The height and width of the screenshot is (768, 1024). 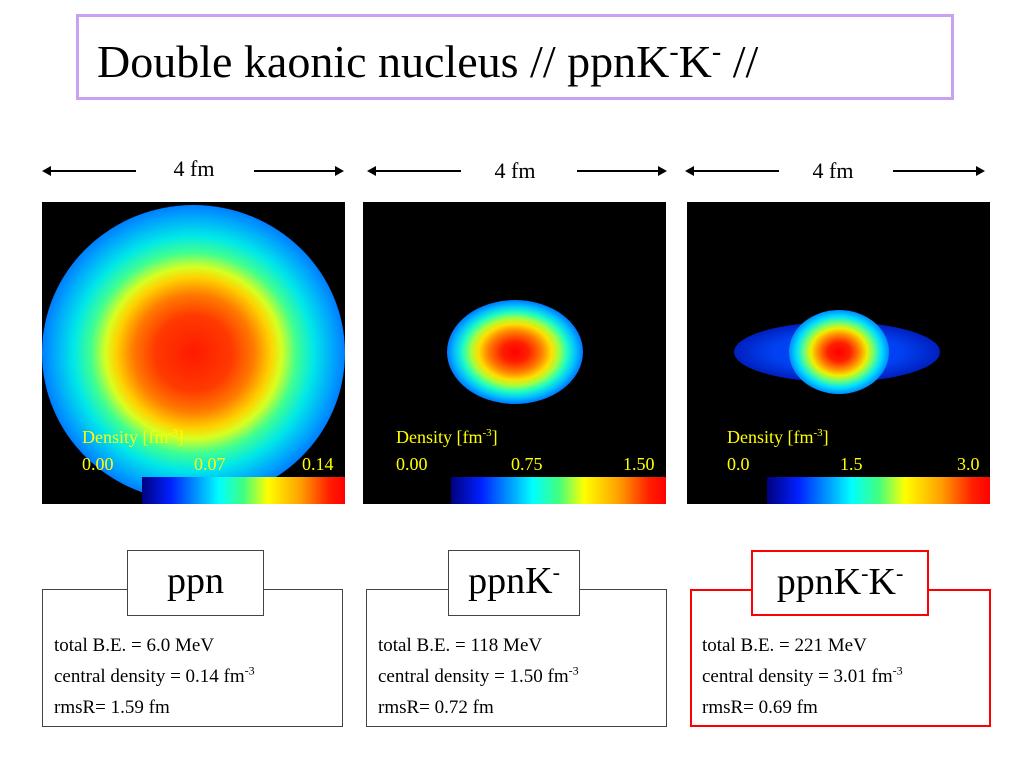 I want to click on density-distribution-core, so click(x=839, y=352).